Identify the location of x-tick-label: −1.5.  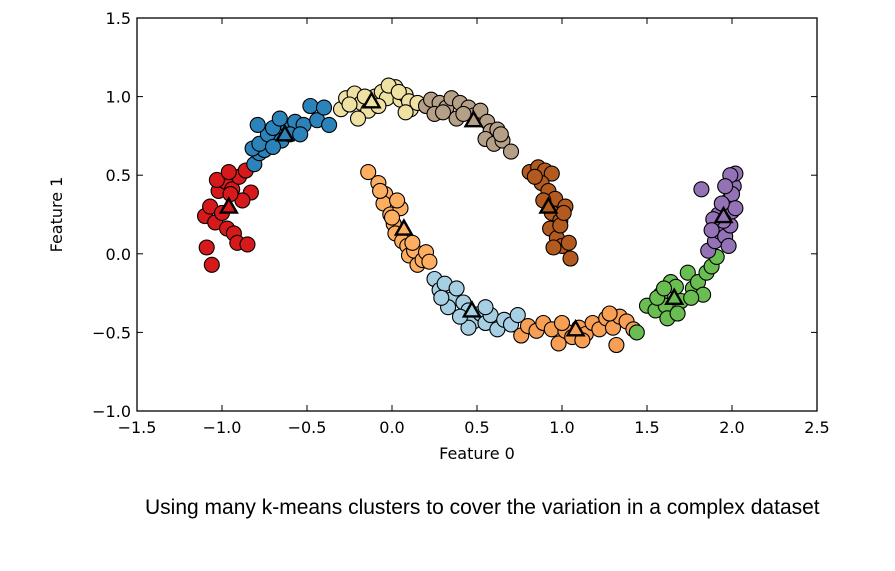
(137, 427).